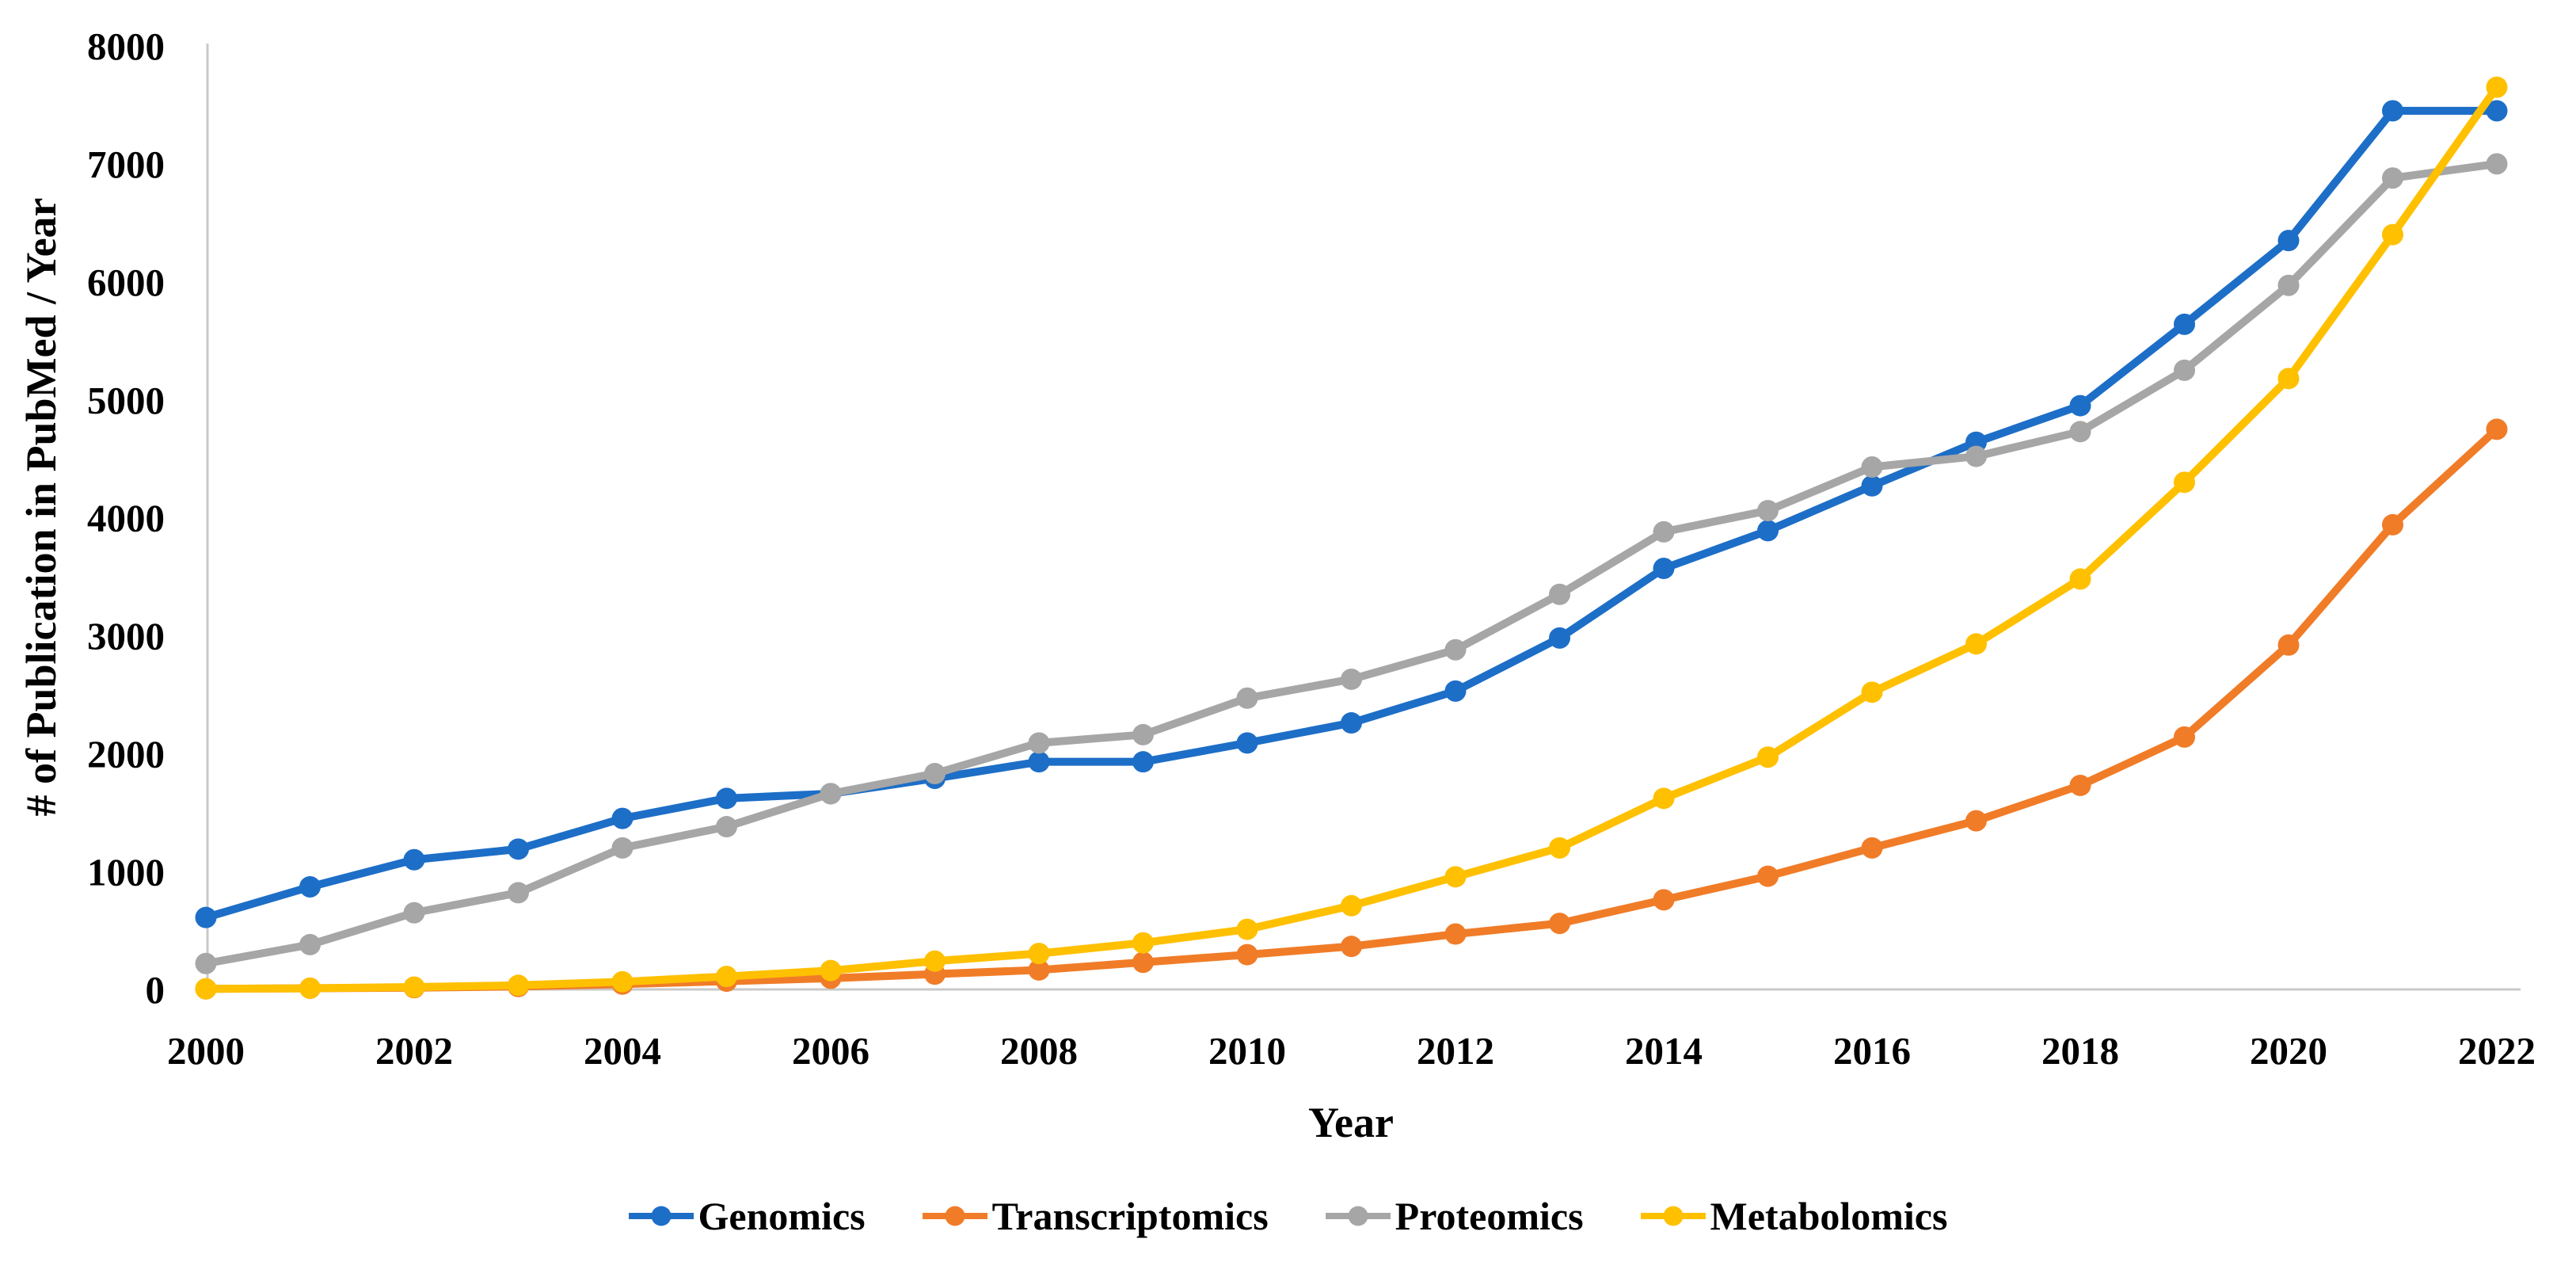  Describe the element at coordinates (126, 518) in the screenshot. I see `y-tick-label: 4000` at that location.